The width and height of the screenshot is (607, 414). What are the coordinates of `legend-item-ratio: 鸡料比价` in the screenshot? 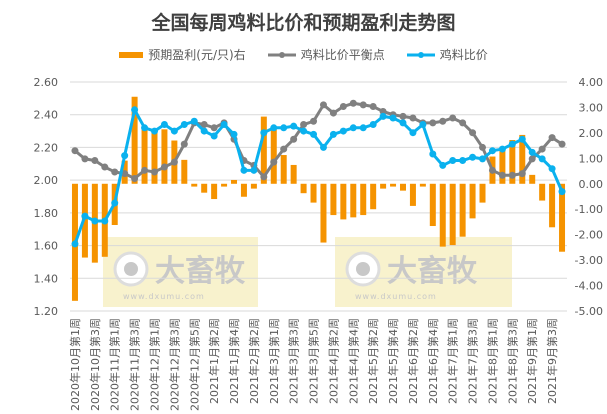 It's located at (447, 54).